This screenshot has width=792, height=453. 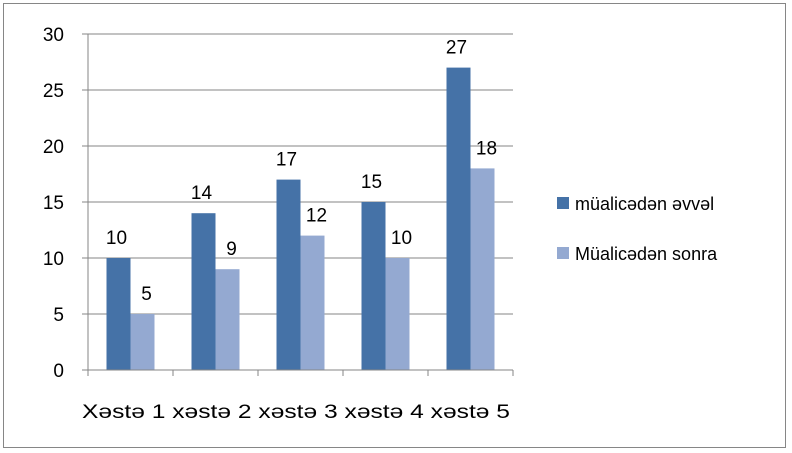 What do you see at coordinates (202, 193) in the screenshot?
I see `data-label: 14` at bounding box center [202, 193].